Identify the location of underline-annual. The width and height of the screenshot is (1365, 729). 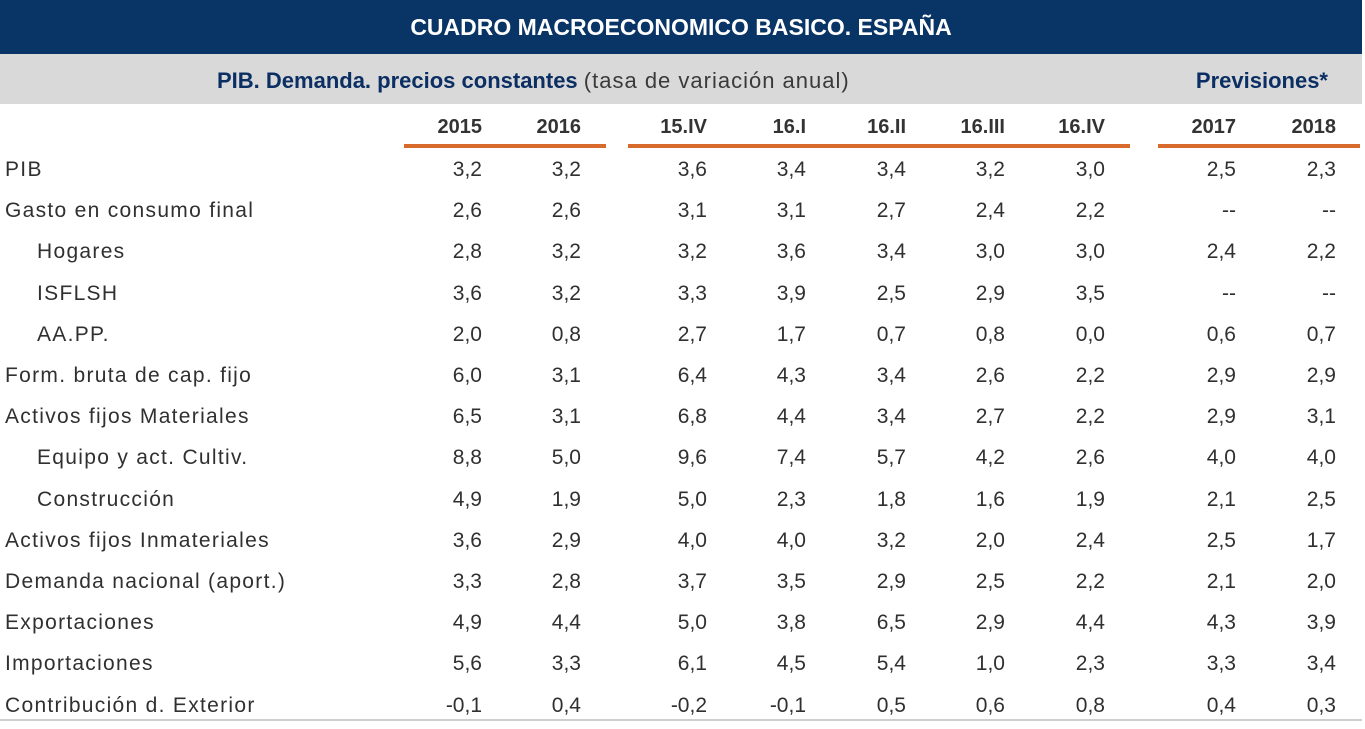
(505, 146).